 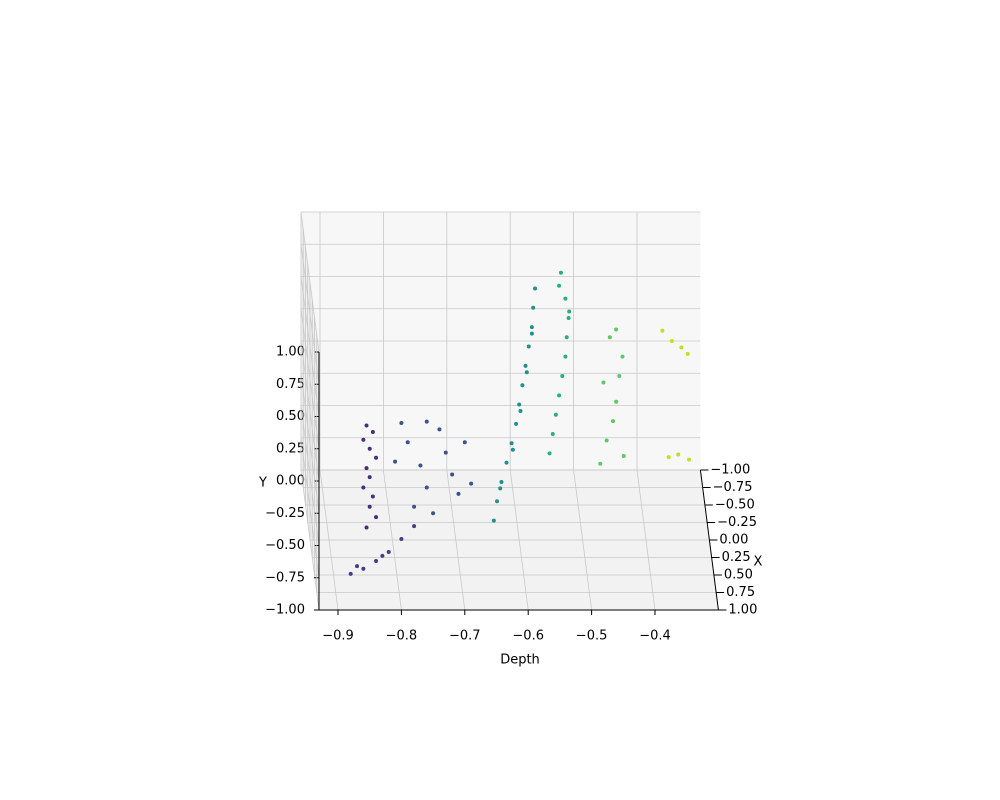 I want to click on z-axis-title: X, so click(x=758, y=562).